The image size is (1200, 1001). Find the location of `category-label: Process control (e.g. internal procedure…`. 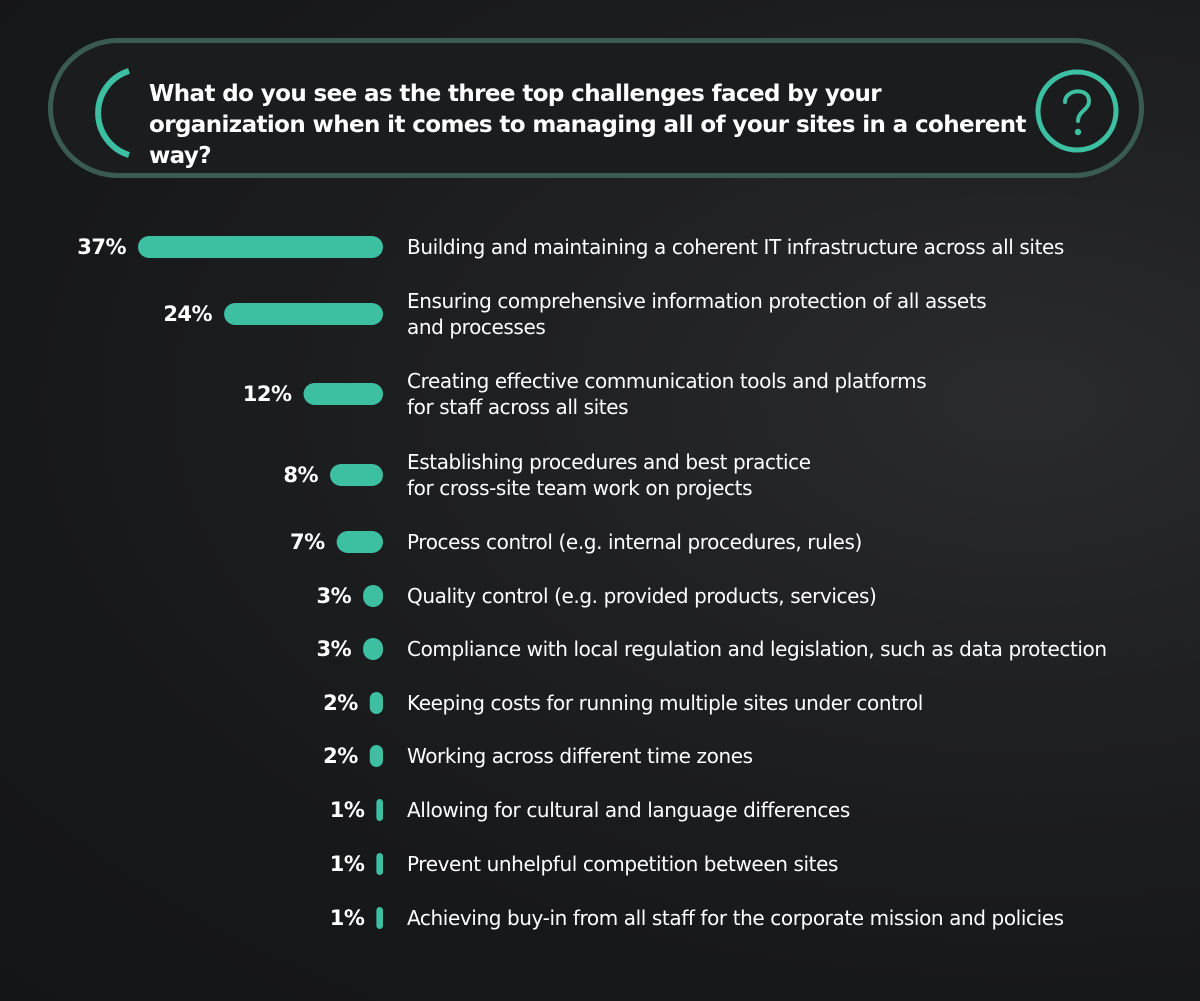

category-label: Process control (e.g. internal procedure… is located at coordinates (634, 542).